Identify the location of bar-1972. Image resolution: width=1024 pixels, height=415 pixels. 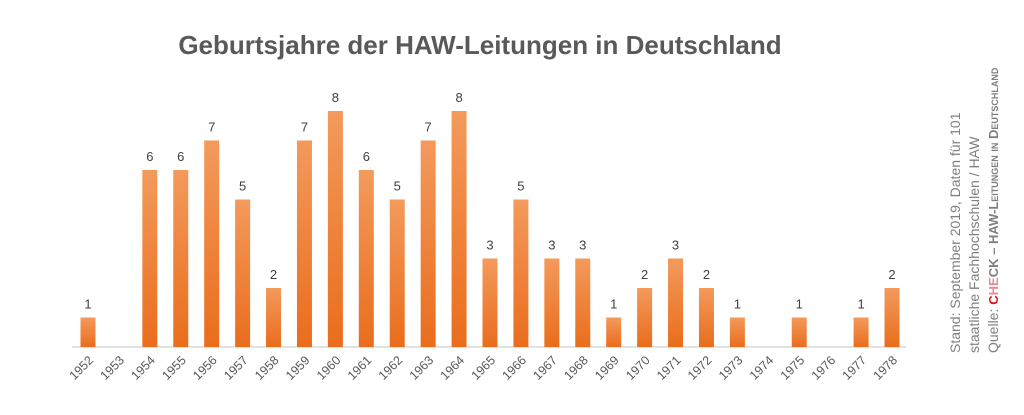
(706, 317).